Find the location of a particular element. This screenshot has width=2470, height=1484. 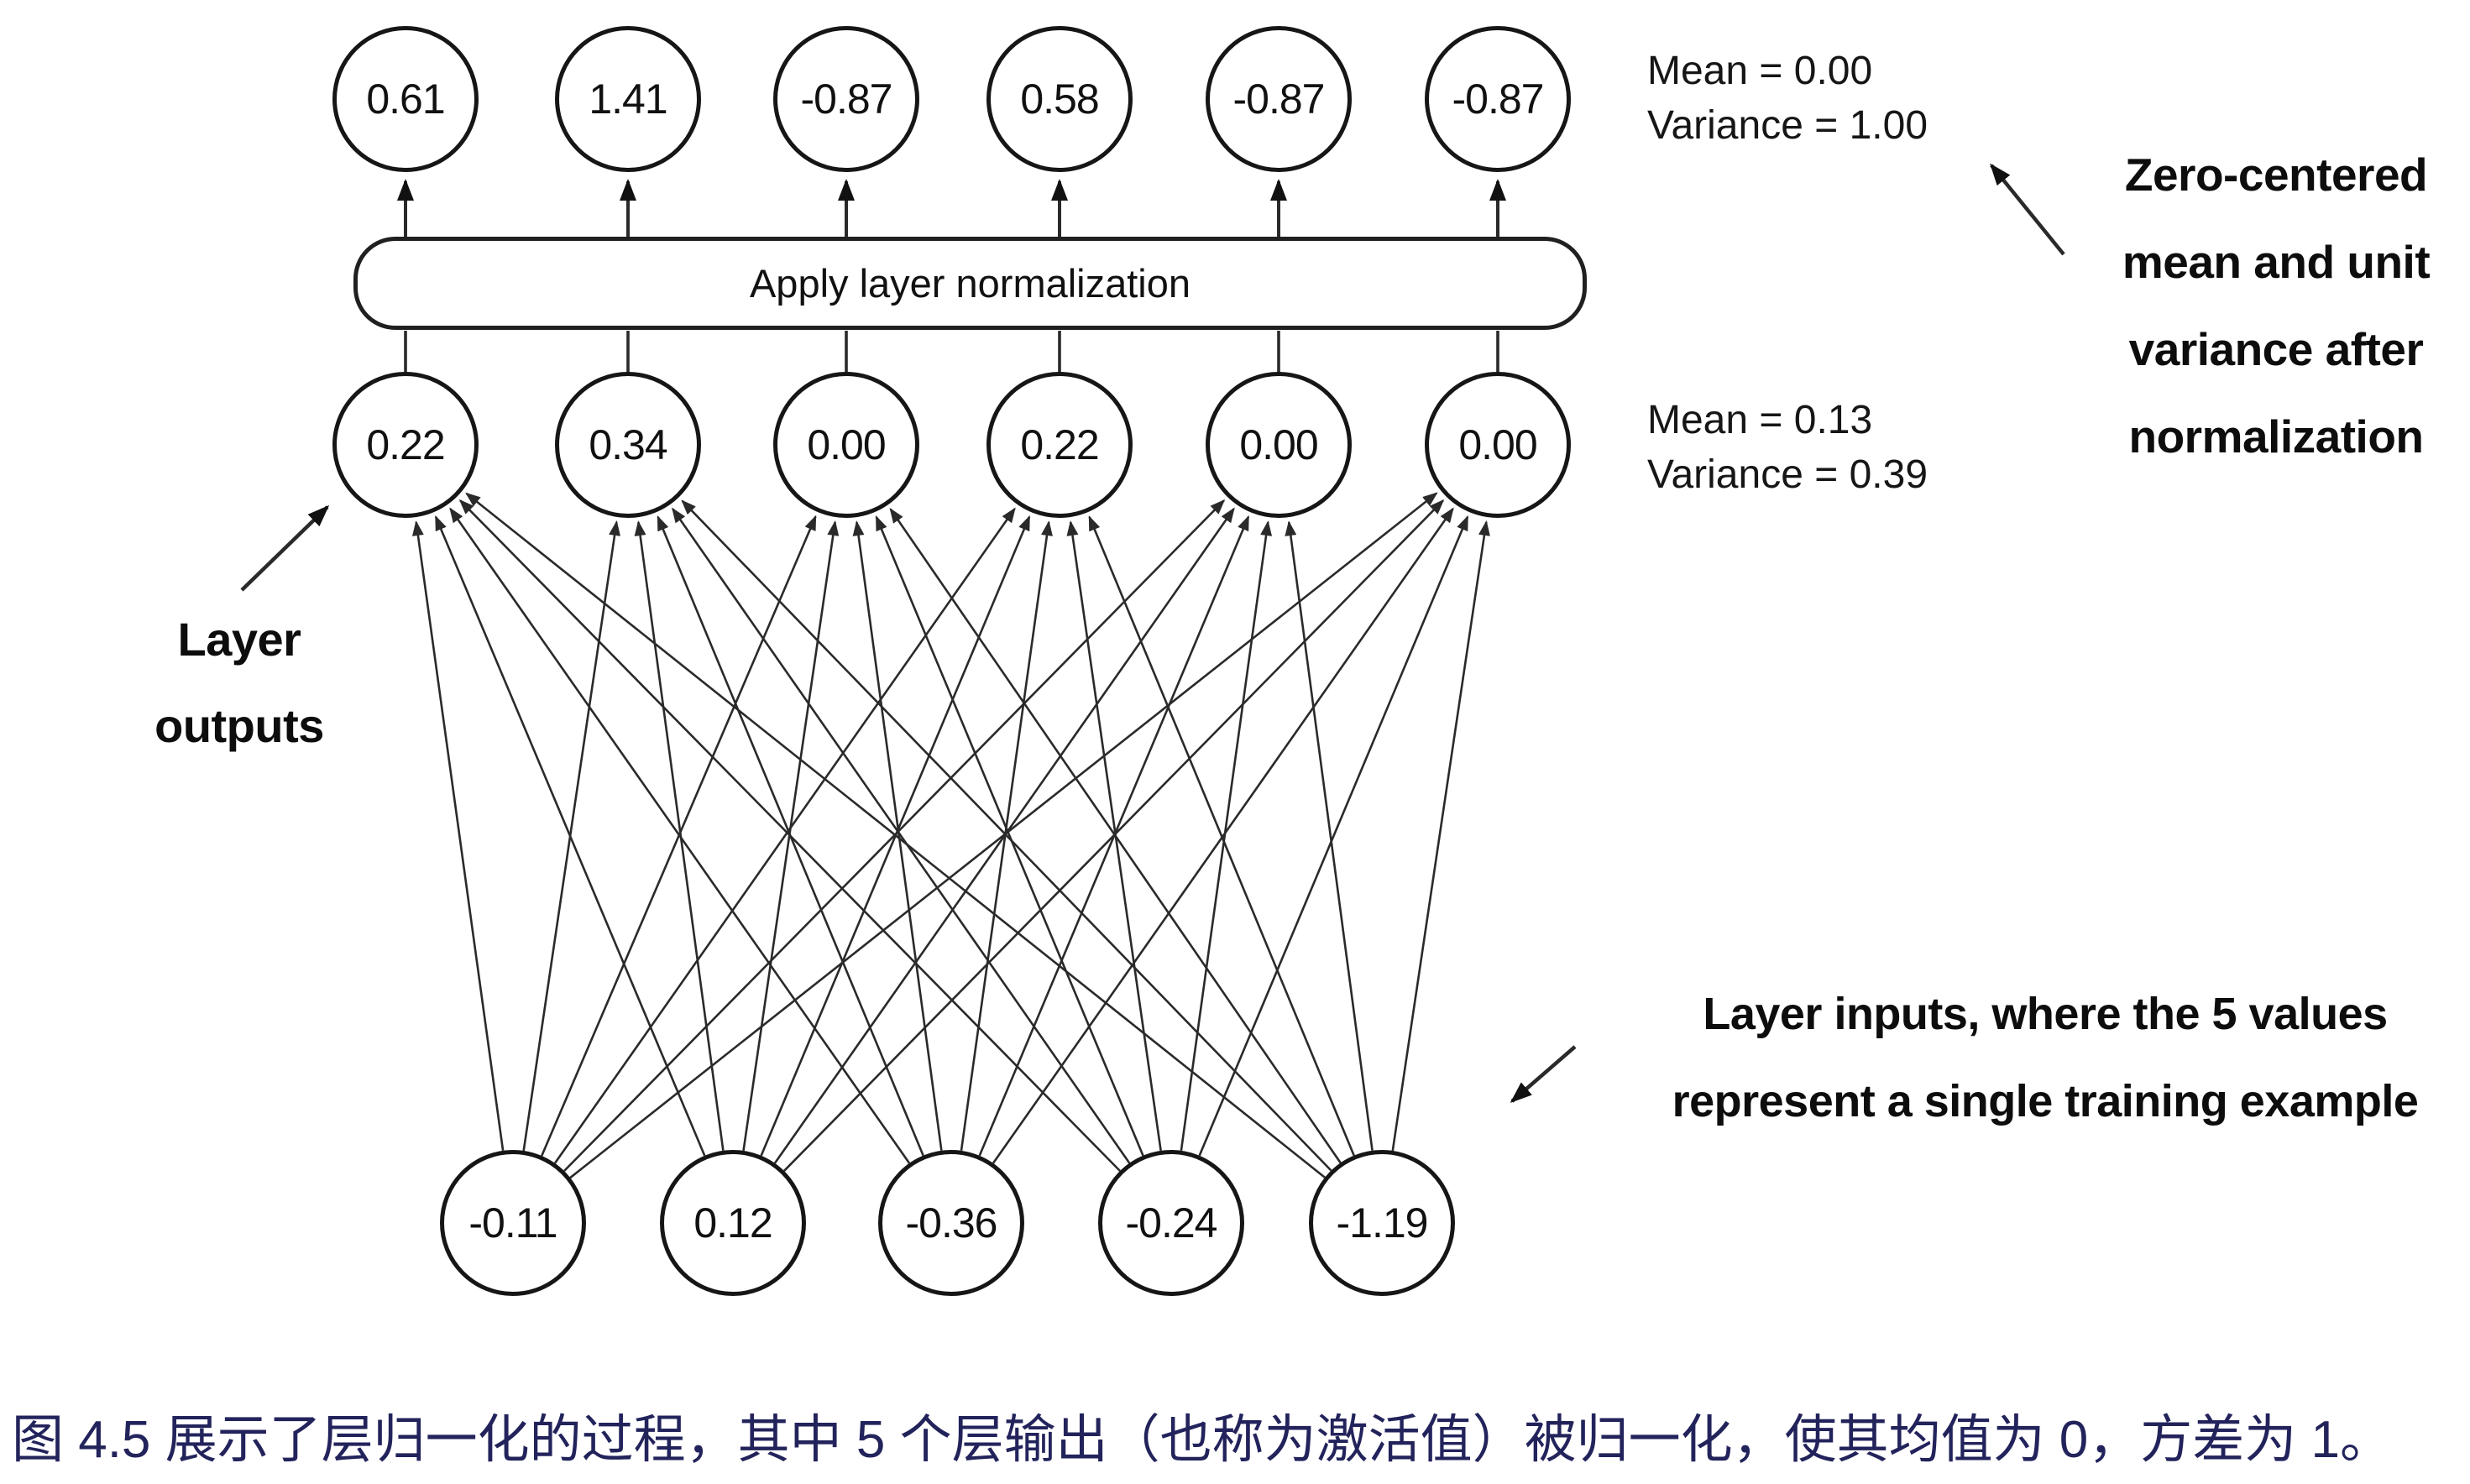

annotation-layer-outputs-line1: Layer is located at coordinates (239, 639).